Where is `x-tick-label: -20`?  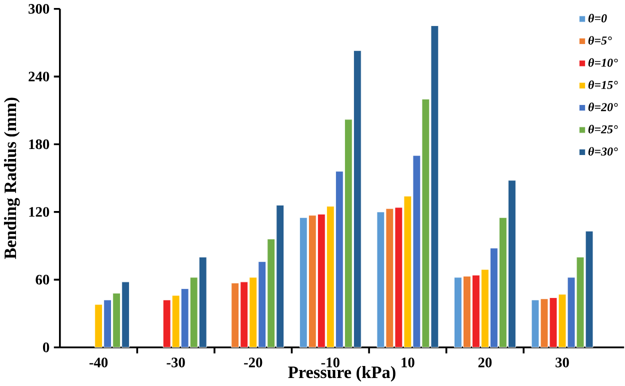
x-tick-label: -20 is located at coordinates (253, 363).